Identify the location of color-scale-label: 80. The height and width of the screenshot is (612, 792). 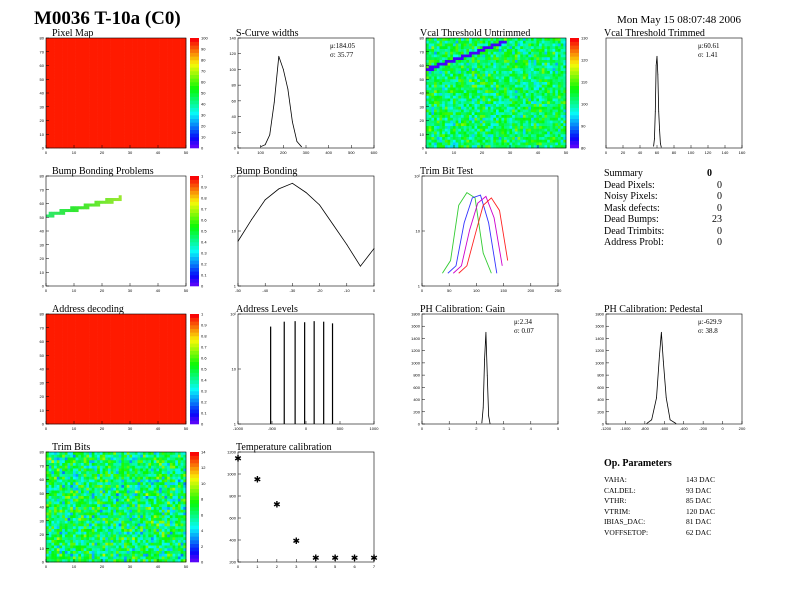
(583, 148).